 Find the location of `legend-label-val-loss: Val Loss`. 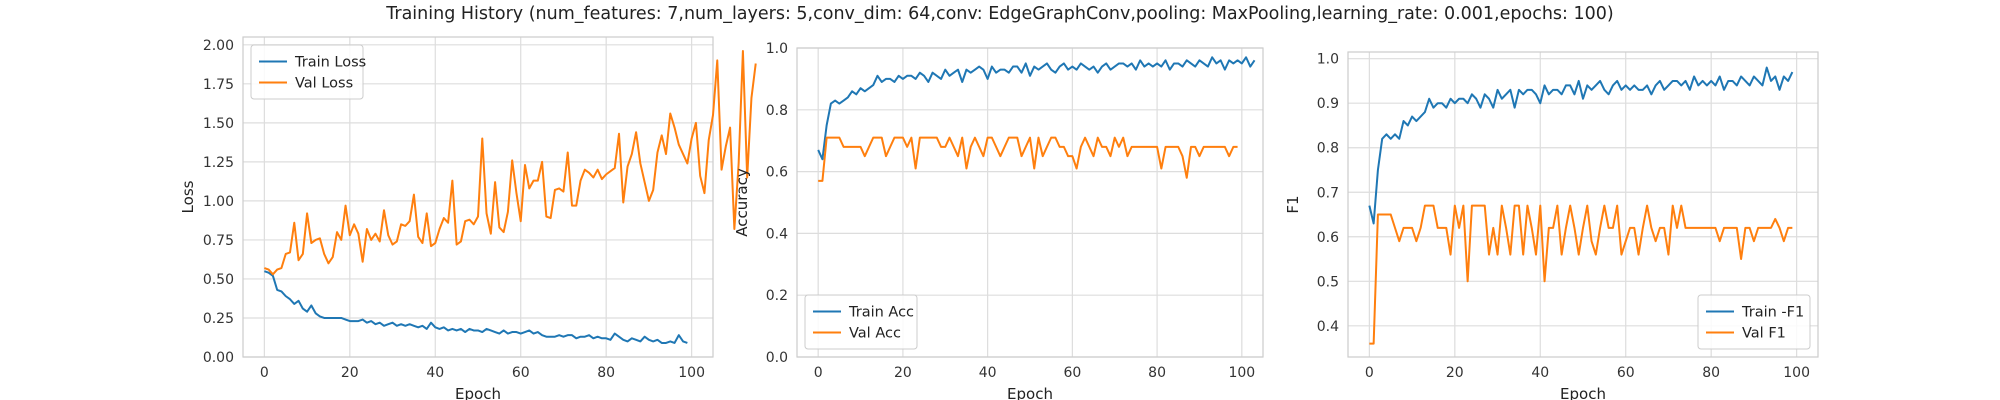

legend-label-val-loss: Val Loss is located at coordinates (324, 84).